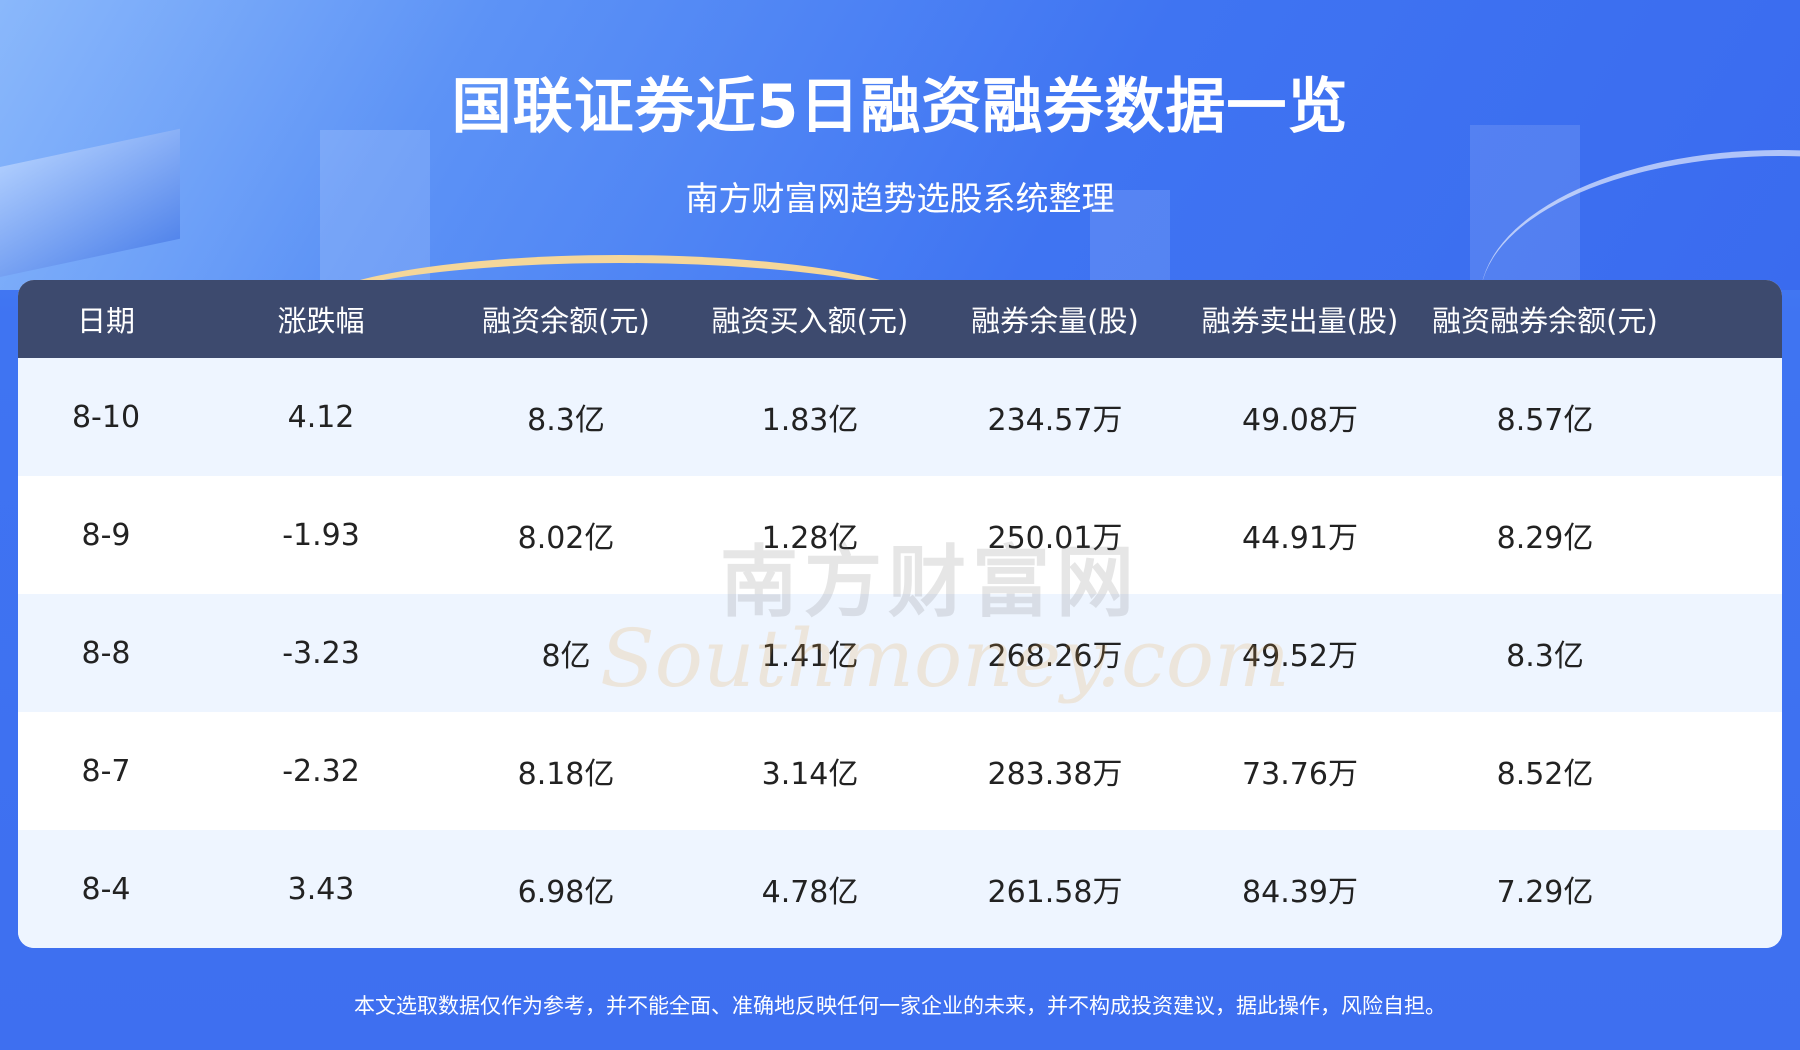 The height and width of the screenshot is (1050, 1800). I want to click on table-cell: 1.28亿, so click(810, 538).